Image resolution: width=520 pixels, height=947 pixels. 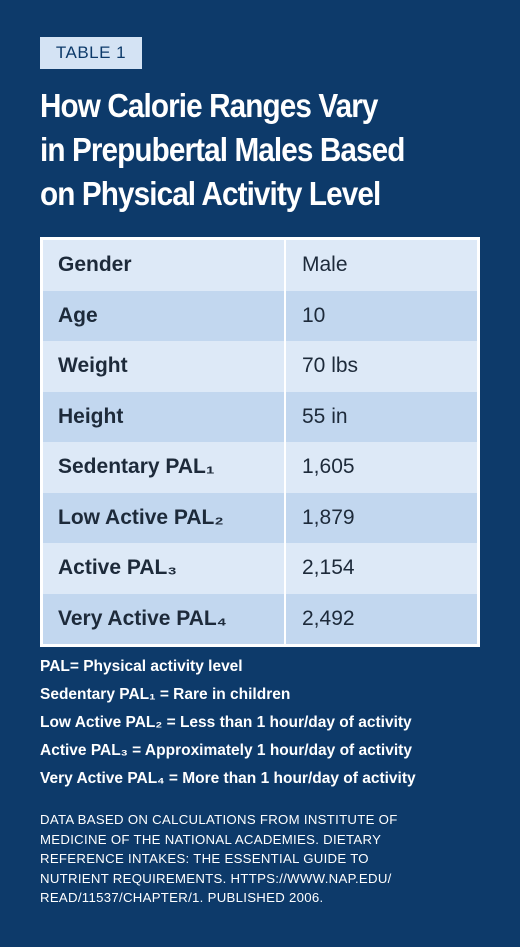 I want to click on label-cell: Very Active PAL₄, so click(x=164, y=618).